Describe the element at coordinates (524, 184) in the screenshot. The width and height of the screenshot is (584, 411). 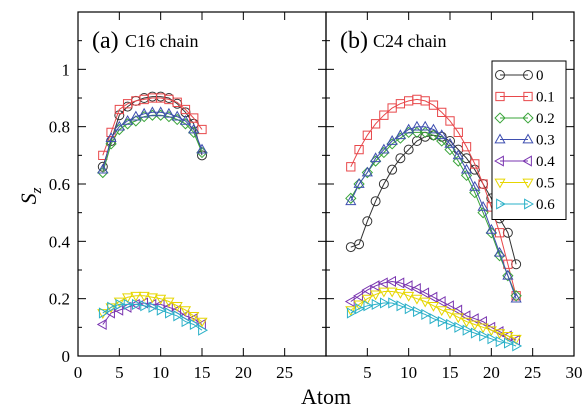
I see `legend-entry-0-5: 0.5` at that location.